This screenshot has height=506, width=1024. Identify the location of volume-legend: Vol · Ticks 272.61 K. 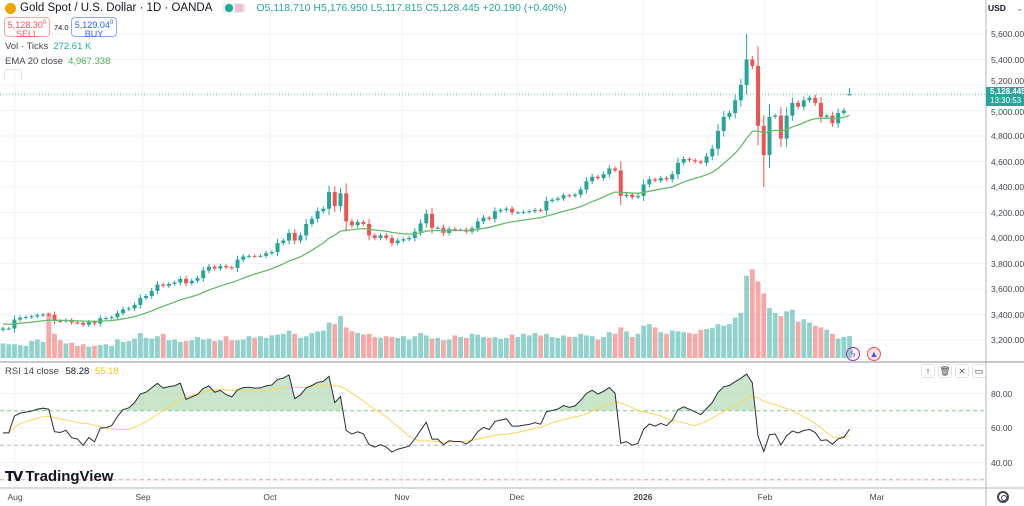
(48, 46).